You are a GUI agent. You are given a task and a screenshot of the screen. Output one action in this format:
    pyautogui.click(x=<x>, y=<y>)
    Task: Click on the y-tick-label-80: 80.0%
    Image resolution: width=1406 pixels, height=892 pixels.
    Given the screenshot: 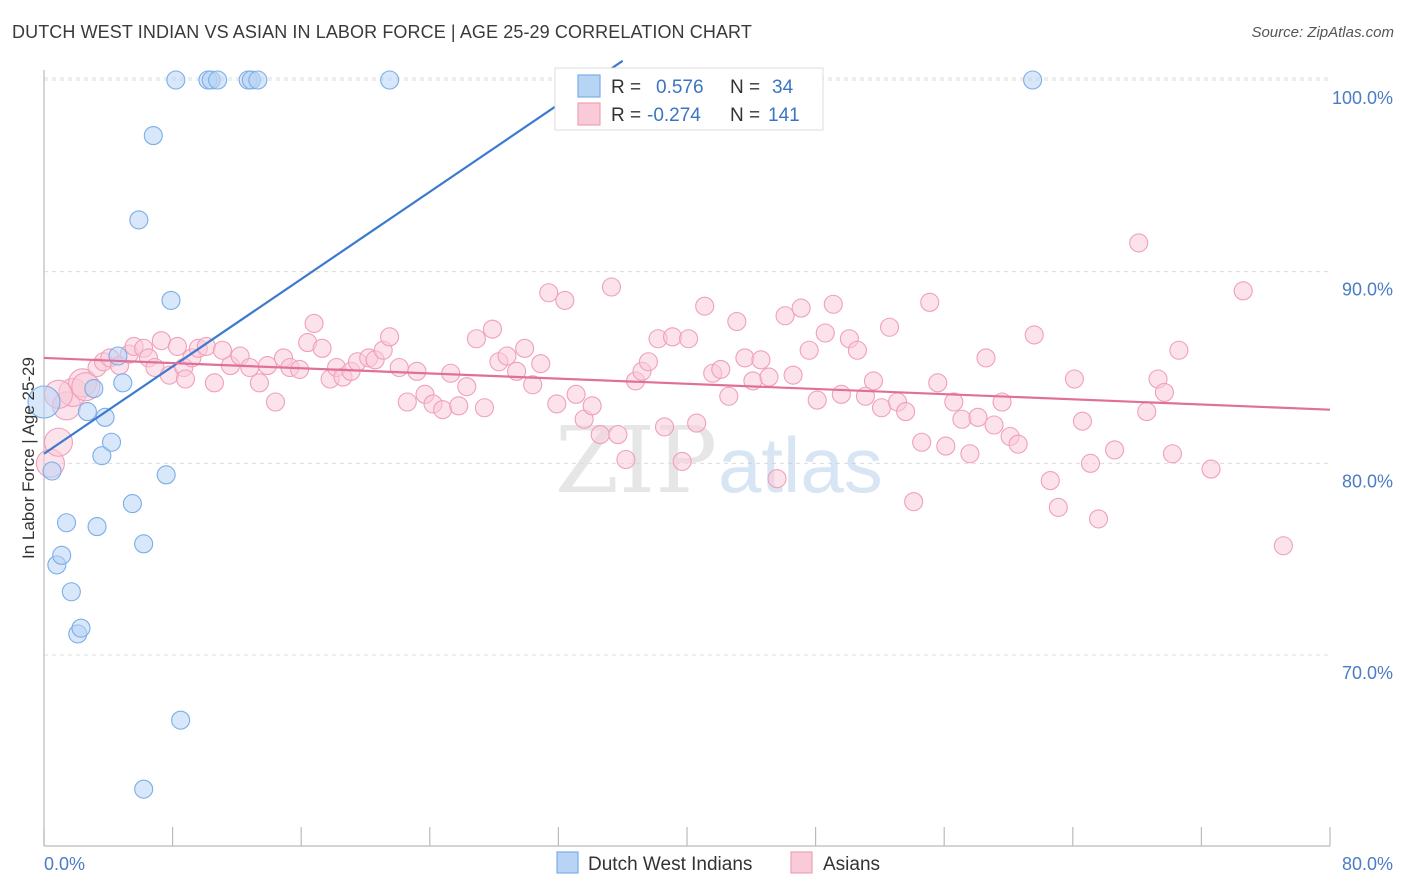 What is the action you would take?
    pyautogui.click(x=1367, y=481)
    